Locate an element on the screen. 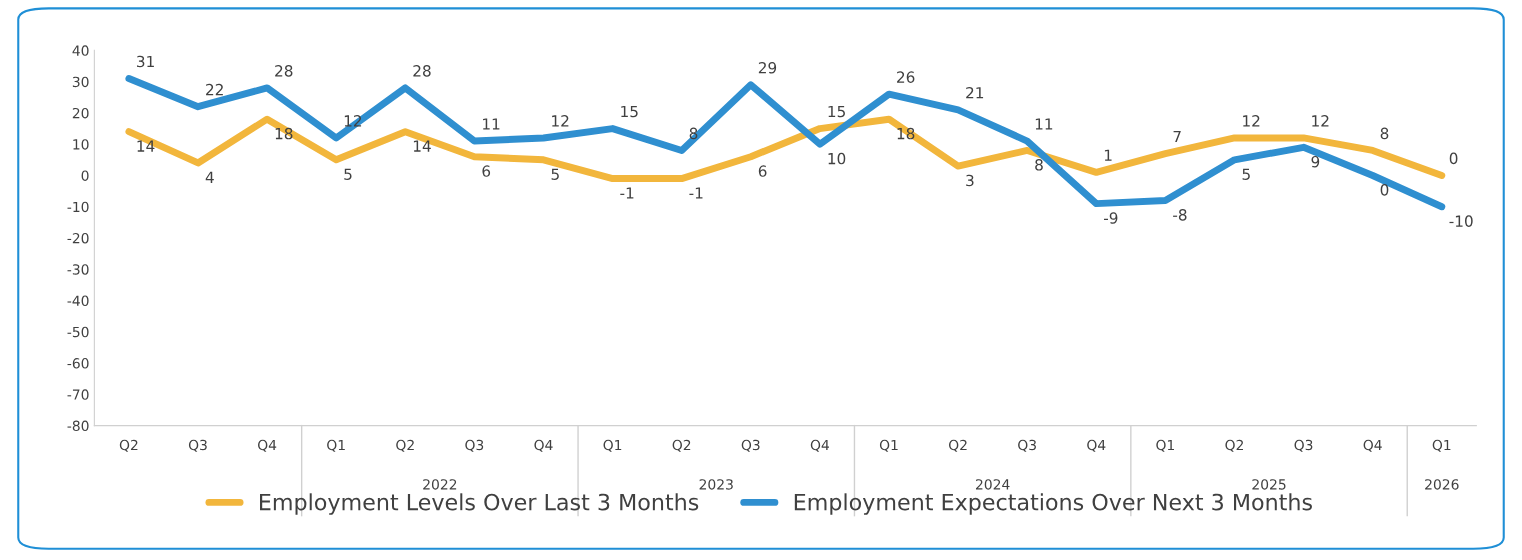 Image resolution: width=1522 pixels, height=560 pixels. text: 2025 is located at coordinates (1269, 484).